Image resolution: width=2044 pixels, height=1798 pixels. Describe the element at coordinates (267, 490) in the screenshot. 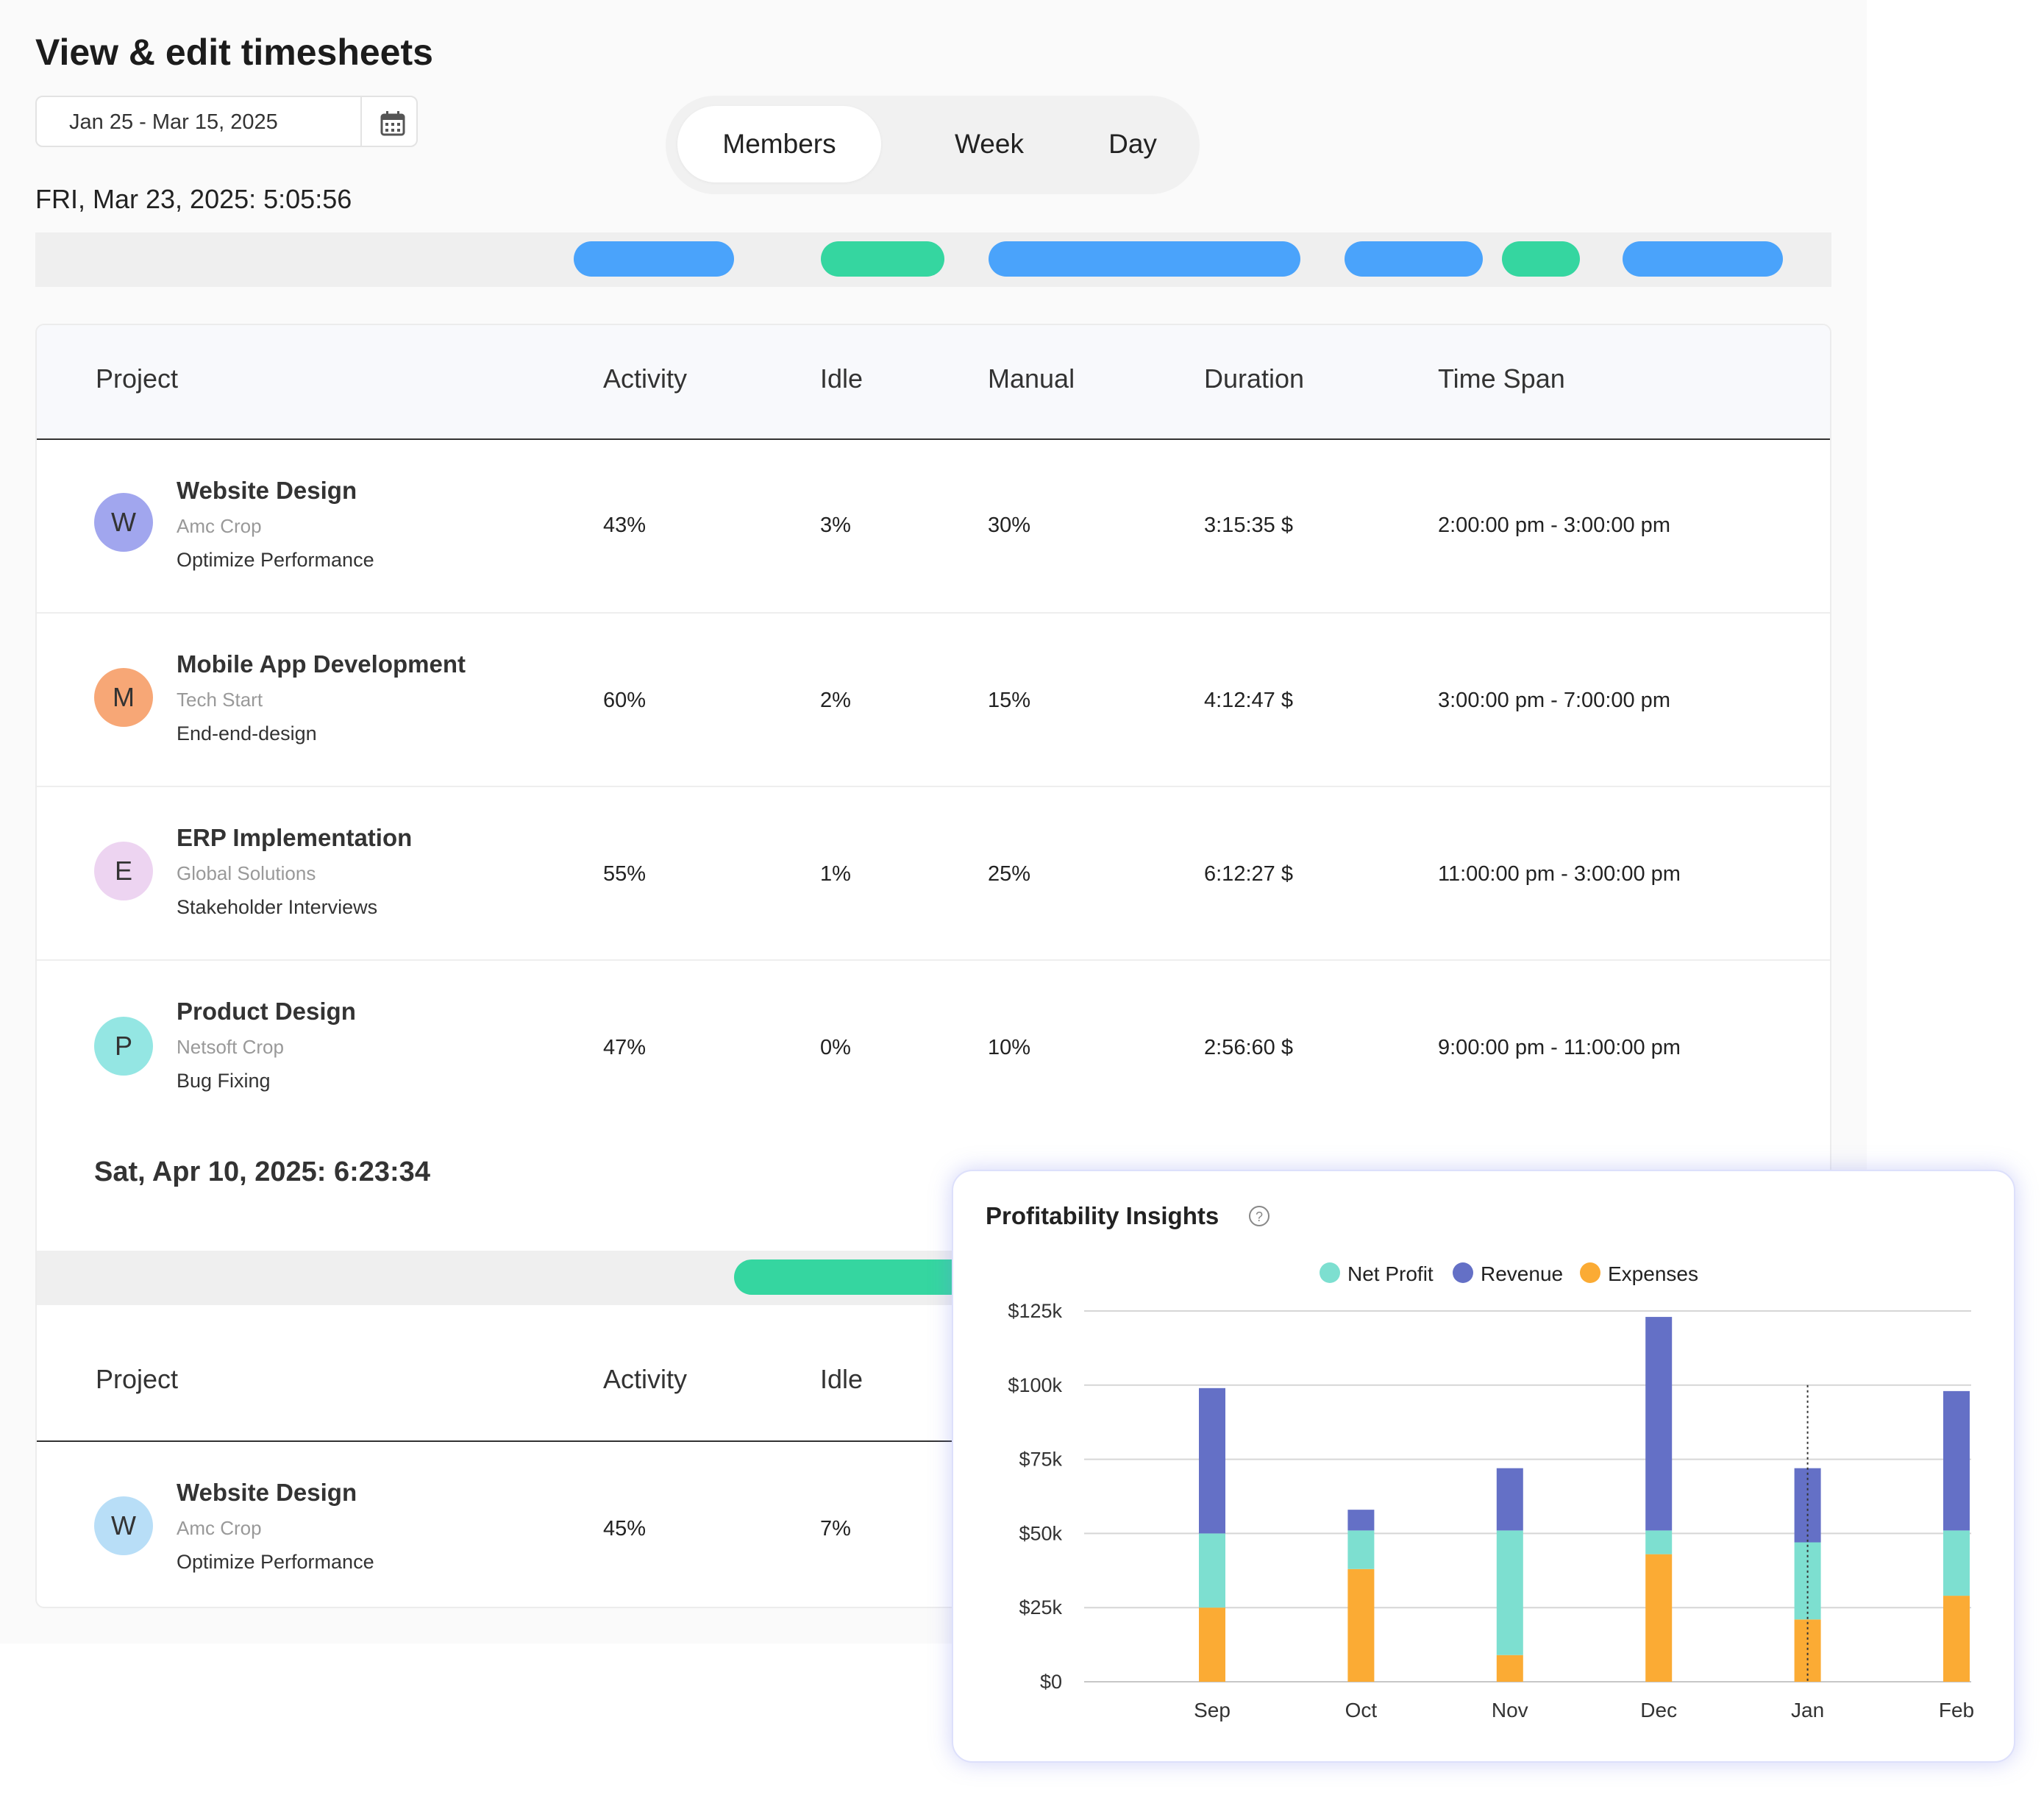

I see `project-name: Website Design` at that location.